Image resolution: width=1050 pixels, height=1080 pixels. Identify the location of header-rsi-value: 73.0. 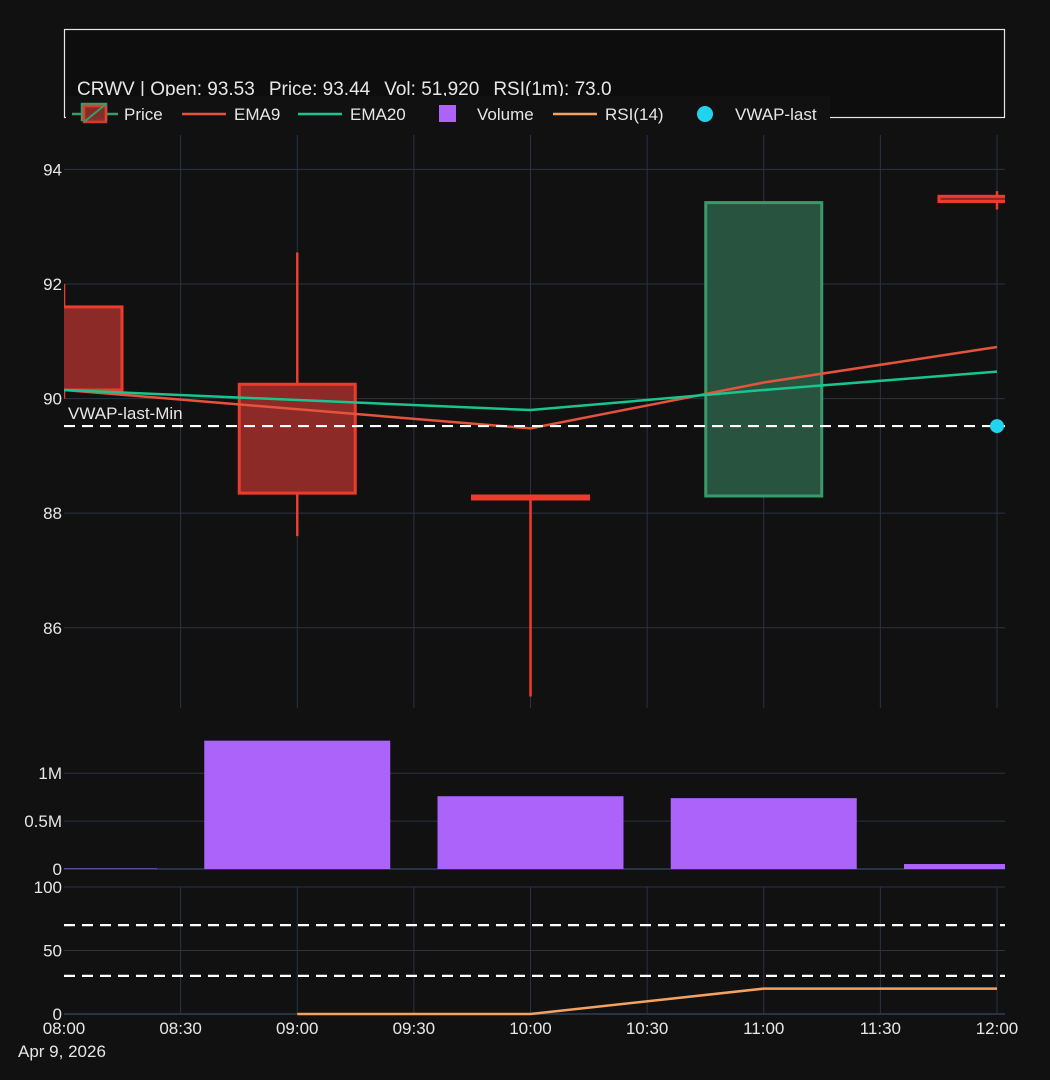
(593, 89).